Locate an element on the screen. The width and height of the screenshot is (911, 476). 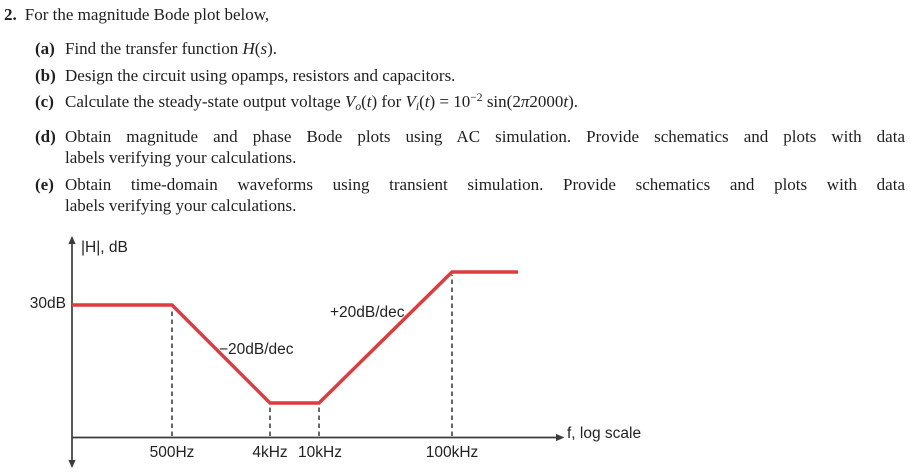
x-axis-label: f, log scale is located at coordinates (604, 433).